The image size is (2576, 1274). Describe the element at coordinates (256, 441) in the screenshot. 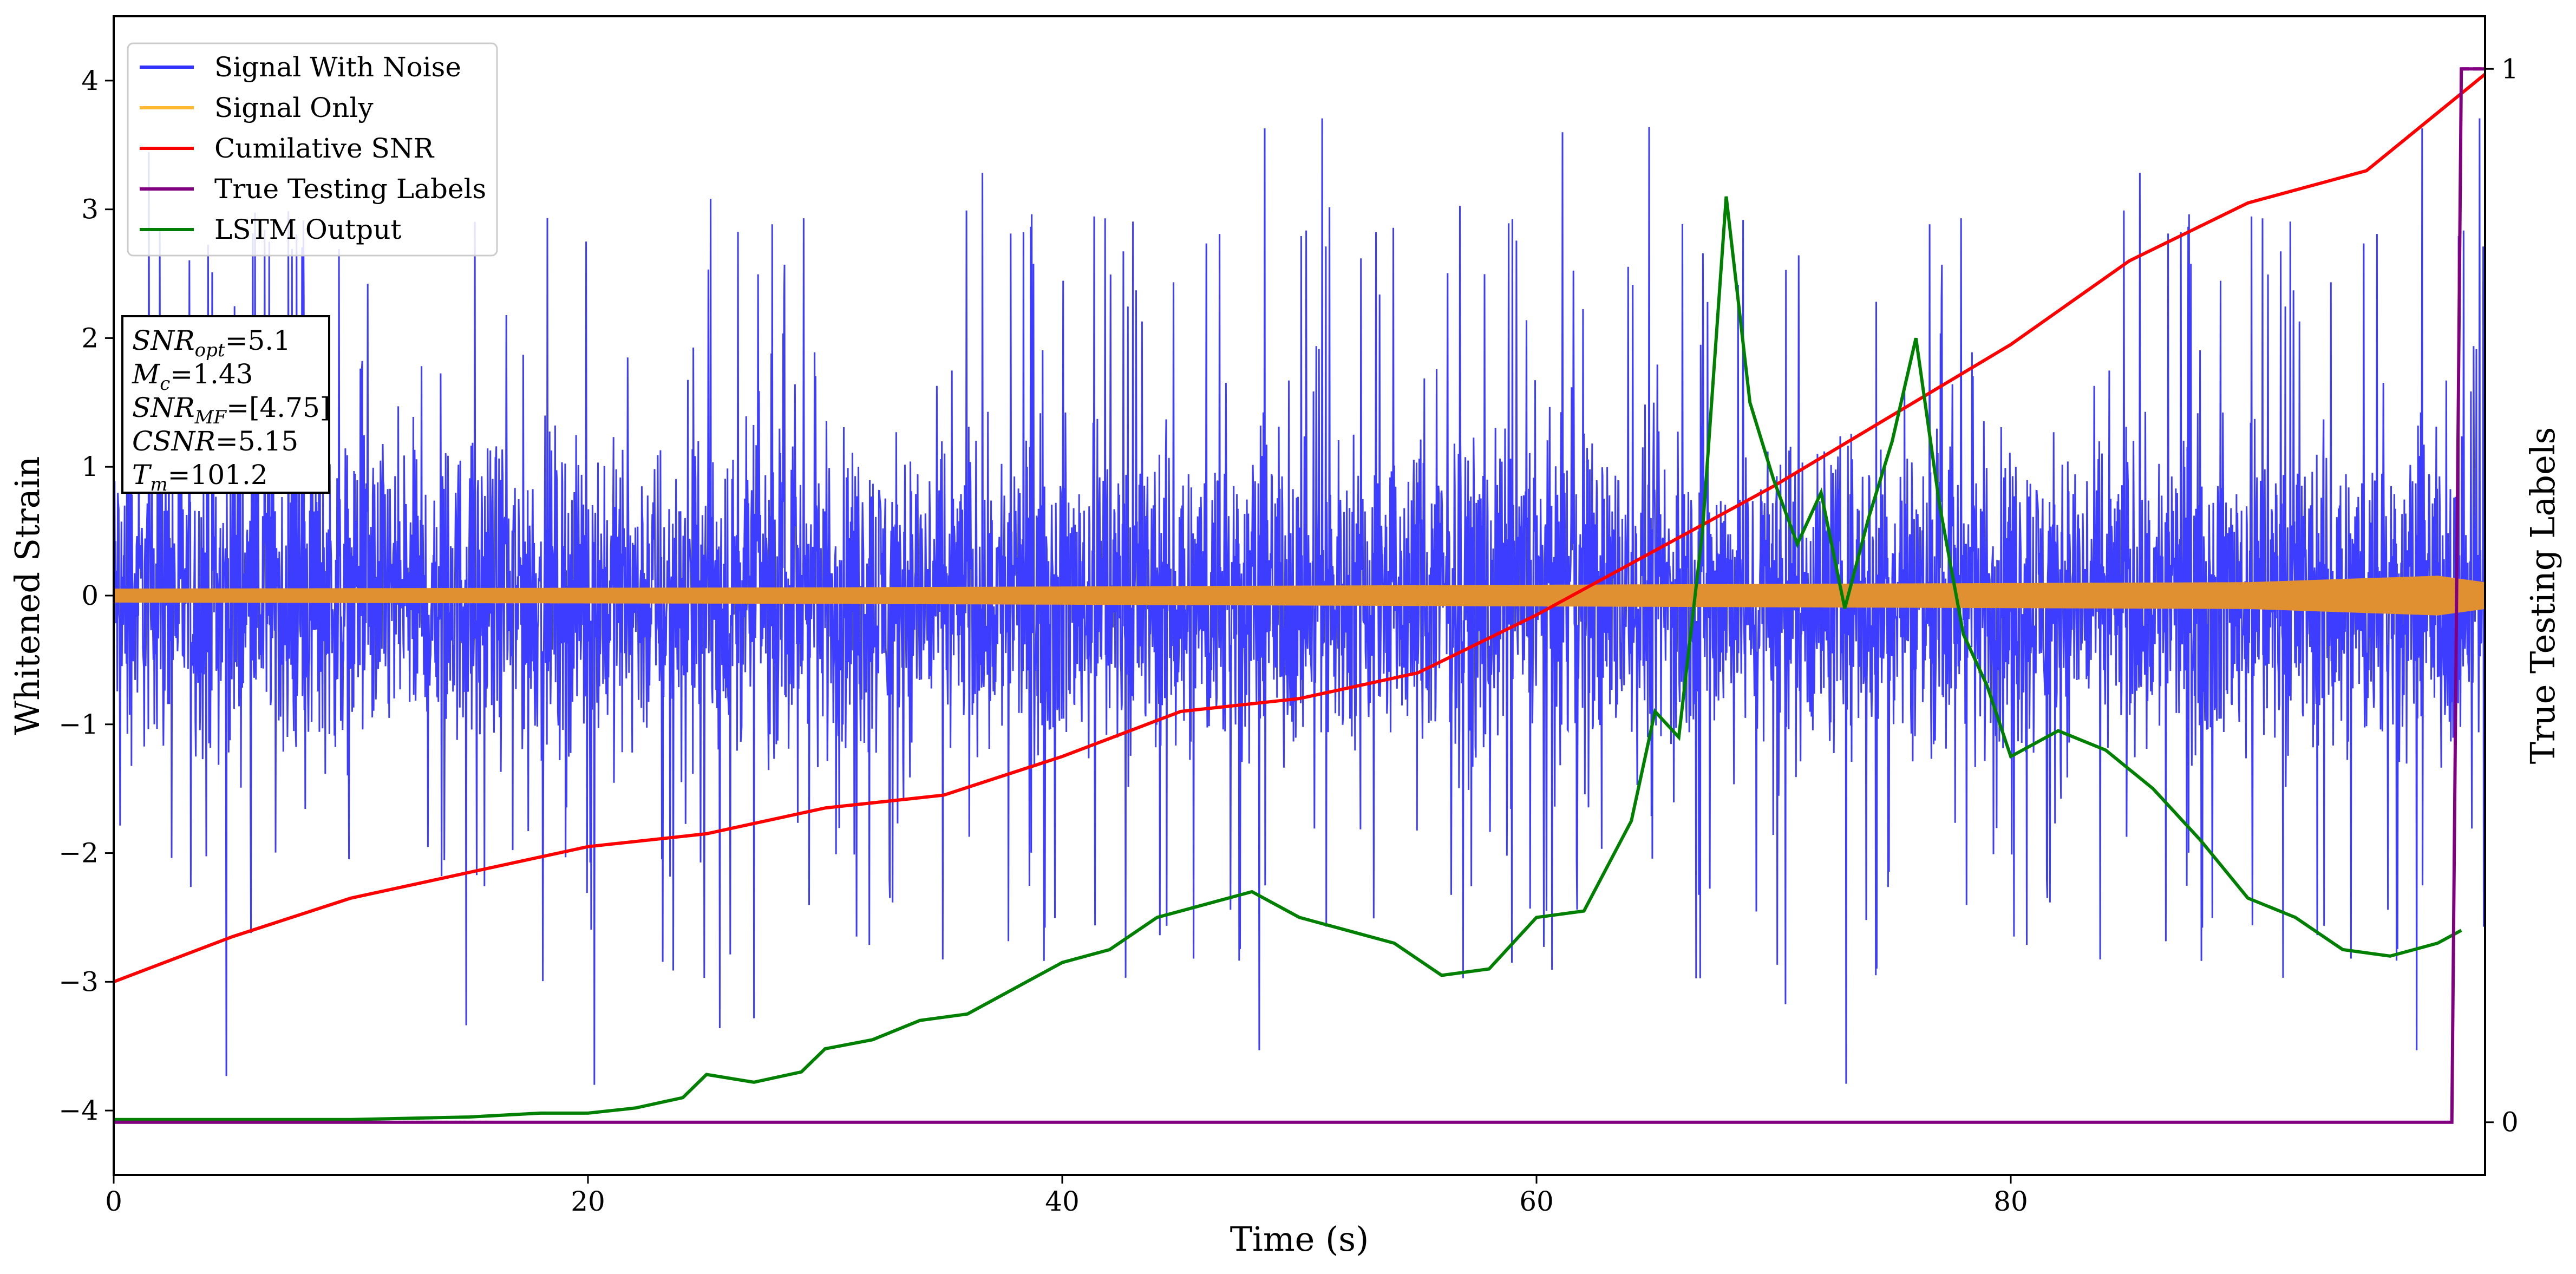

I see `info-box-value: =5.15` at that location.